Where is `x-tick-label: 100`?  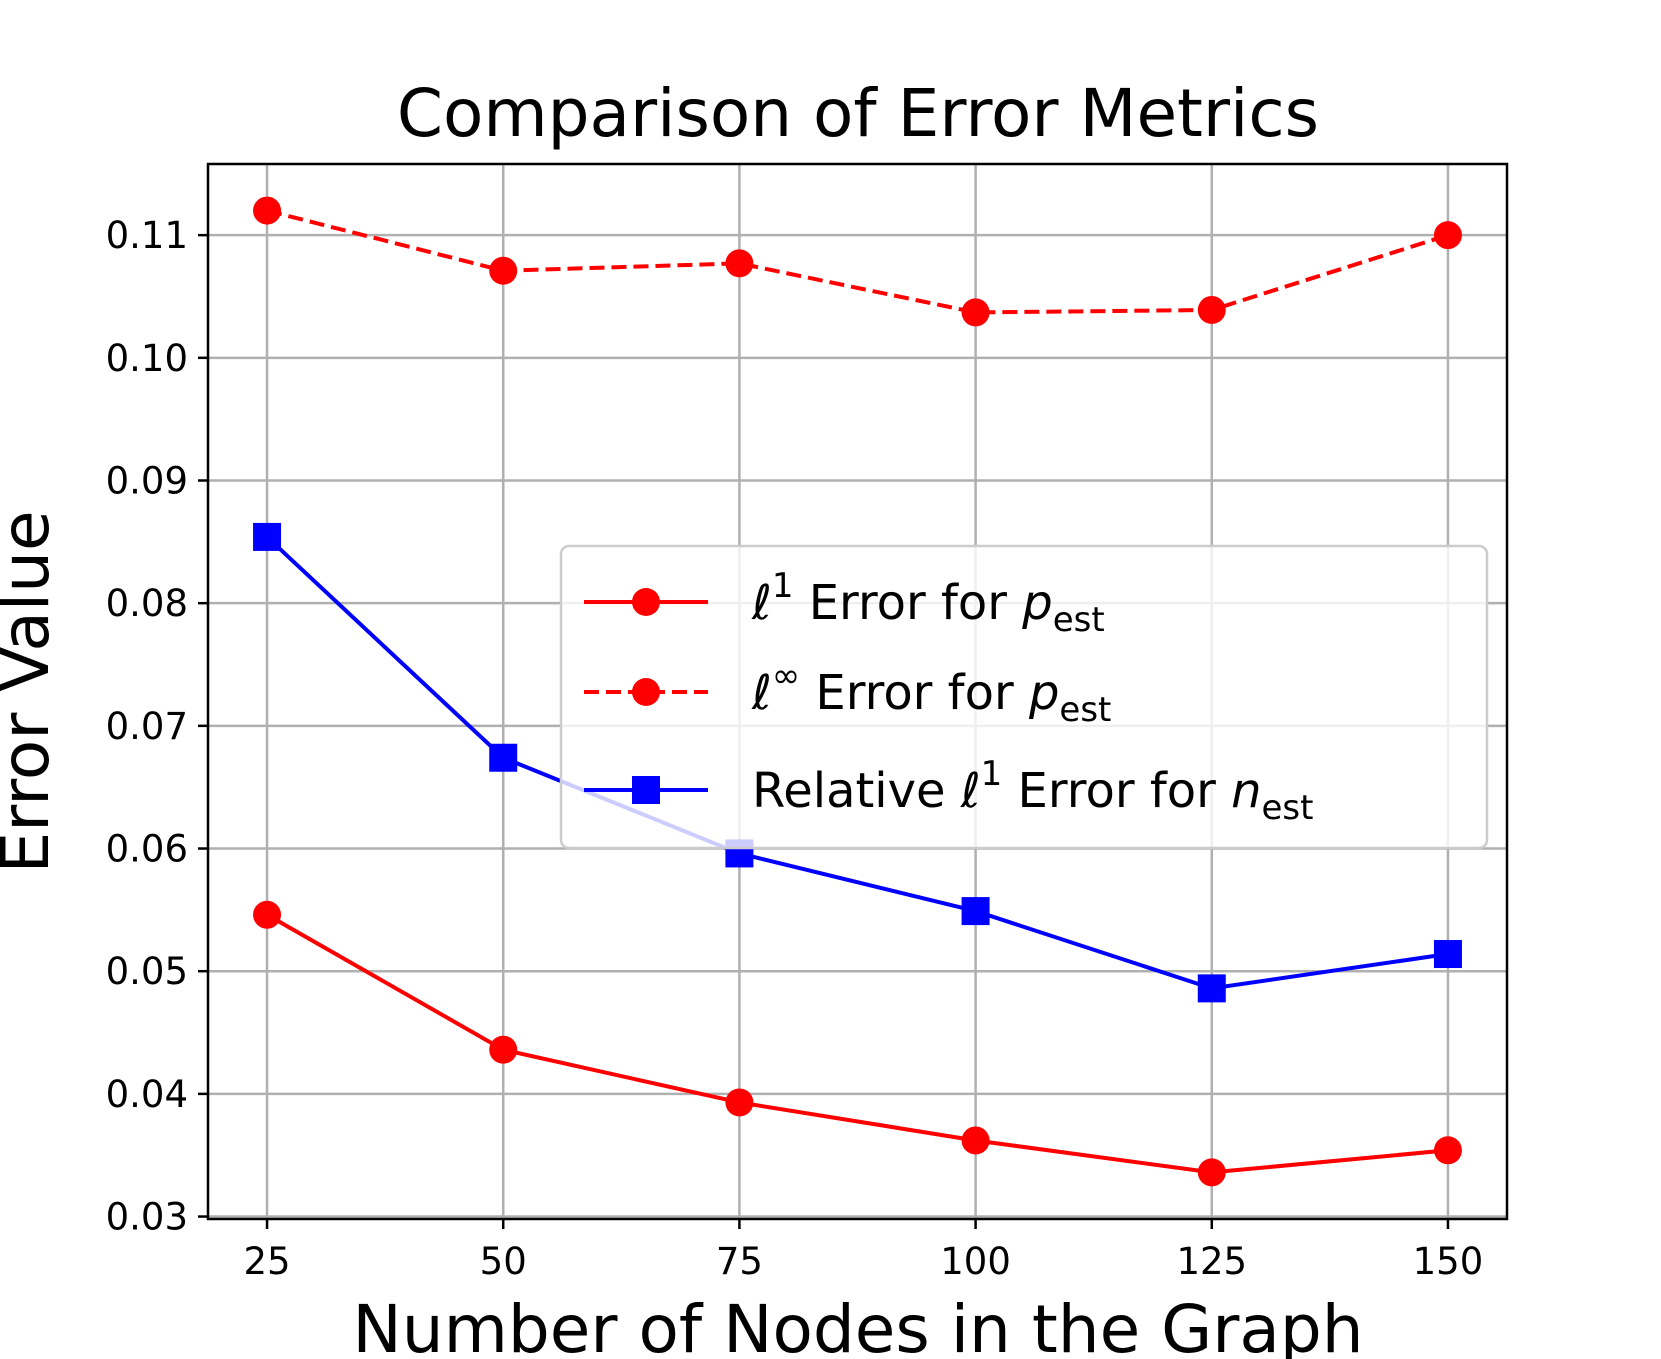
x-tick-label: 100 is located at coordinates (975, 1261).